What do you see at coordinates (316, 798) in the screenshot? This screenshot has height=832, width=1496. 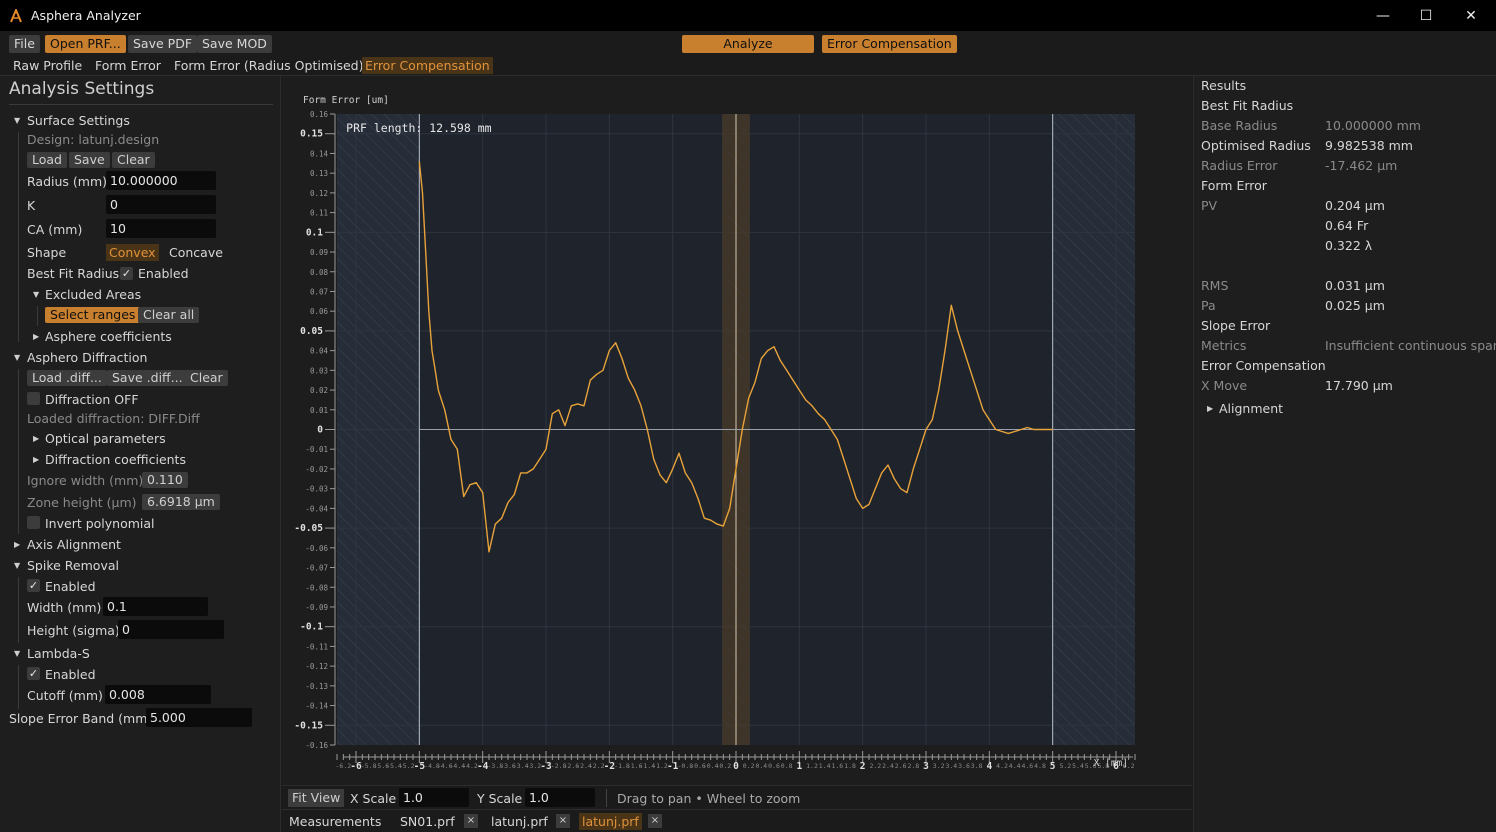 I see `fit-view-button: Fit View` at bounding box center [316, 798].